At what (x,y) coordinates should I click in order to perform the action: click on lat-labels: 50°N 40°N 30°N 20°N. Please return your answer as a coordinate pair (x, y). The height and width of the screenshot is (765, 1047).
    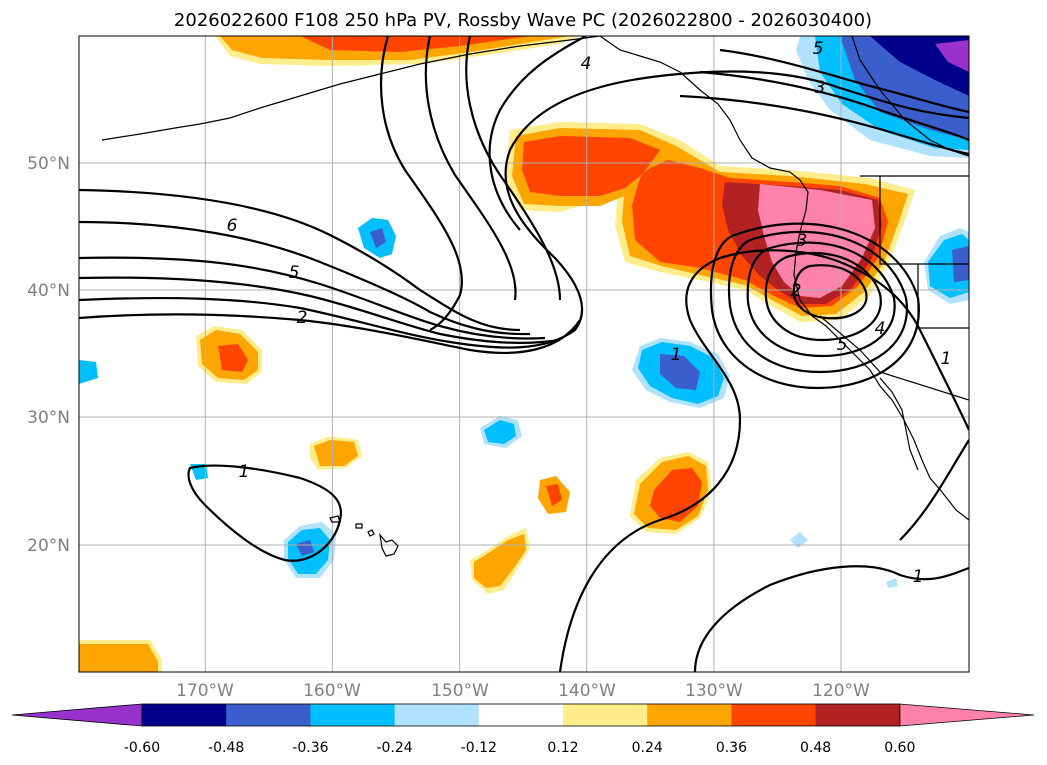
    Looking at the image, I should click on (48, 355).